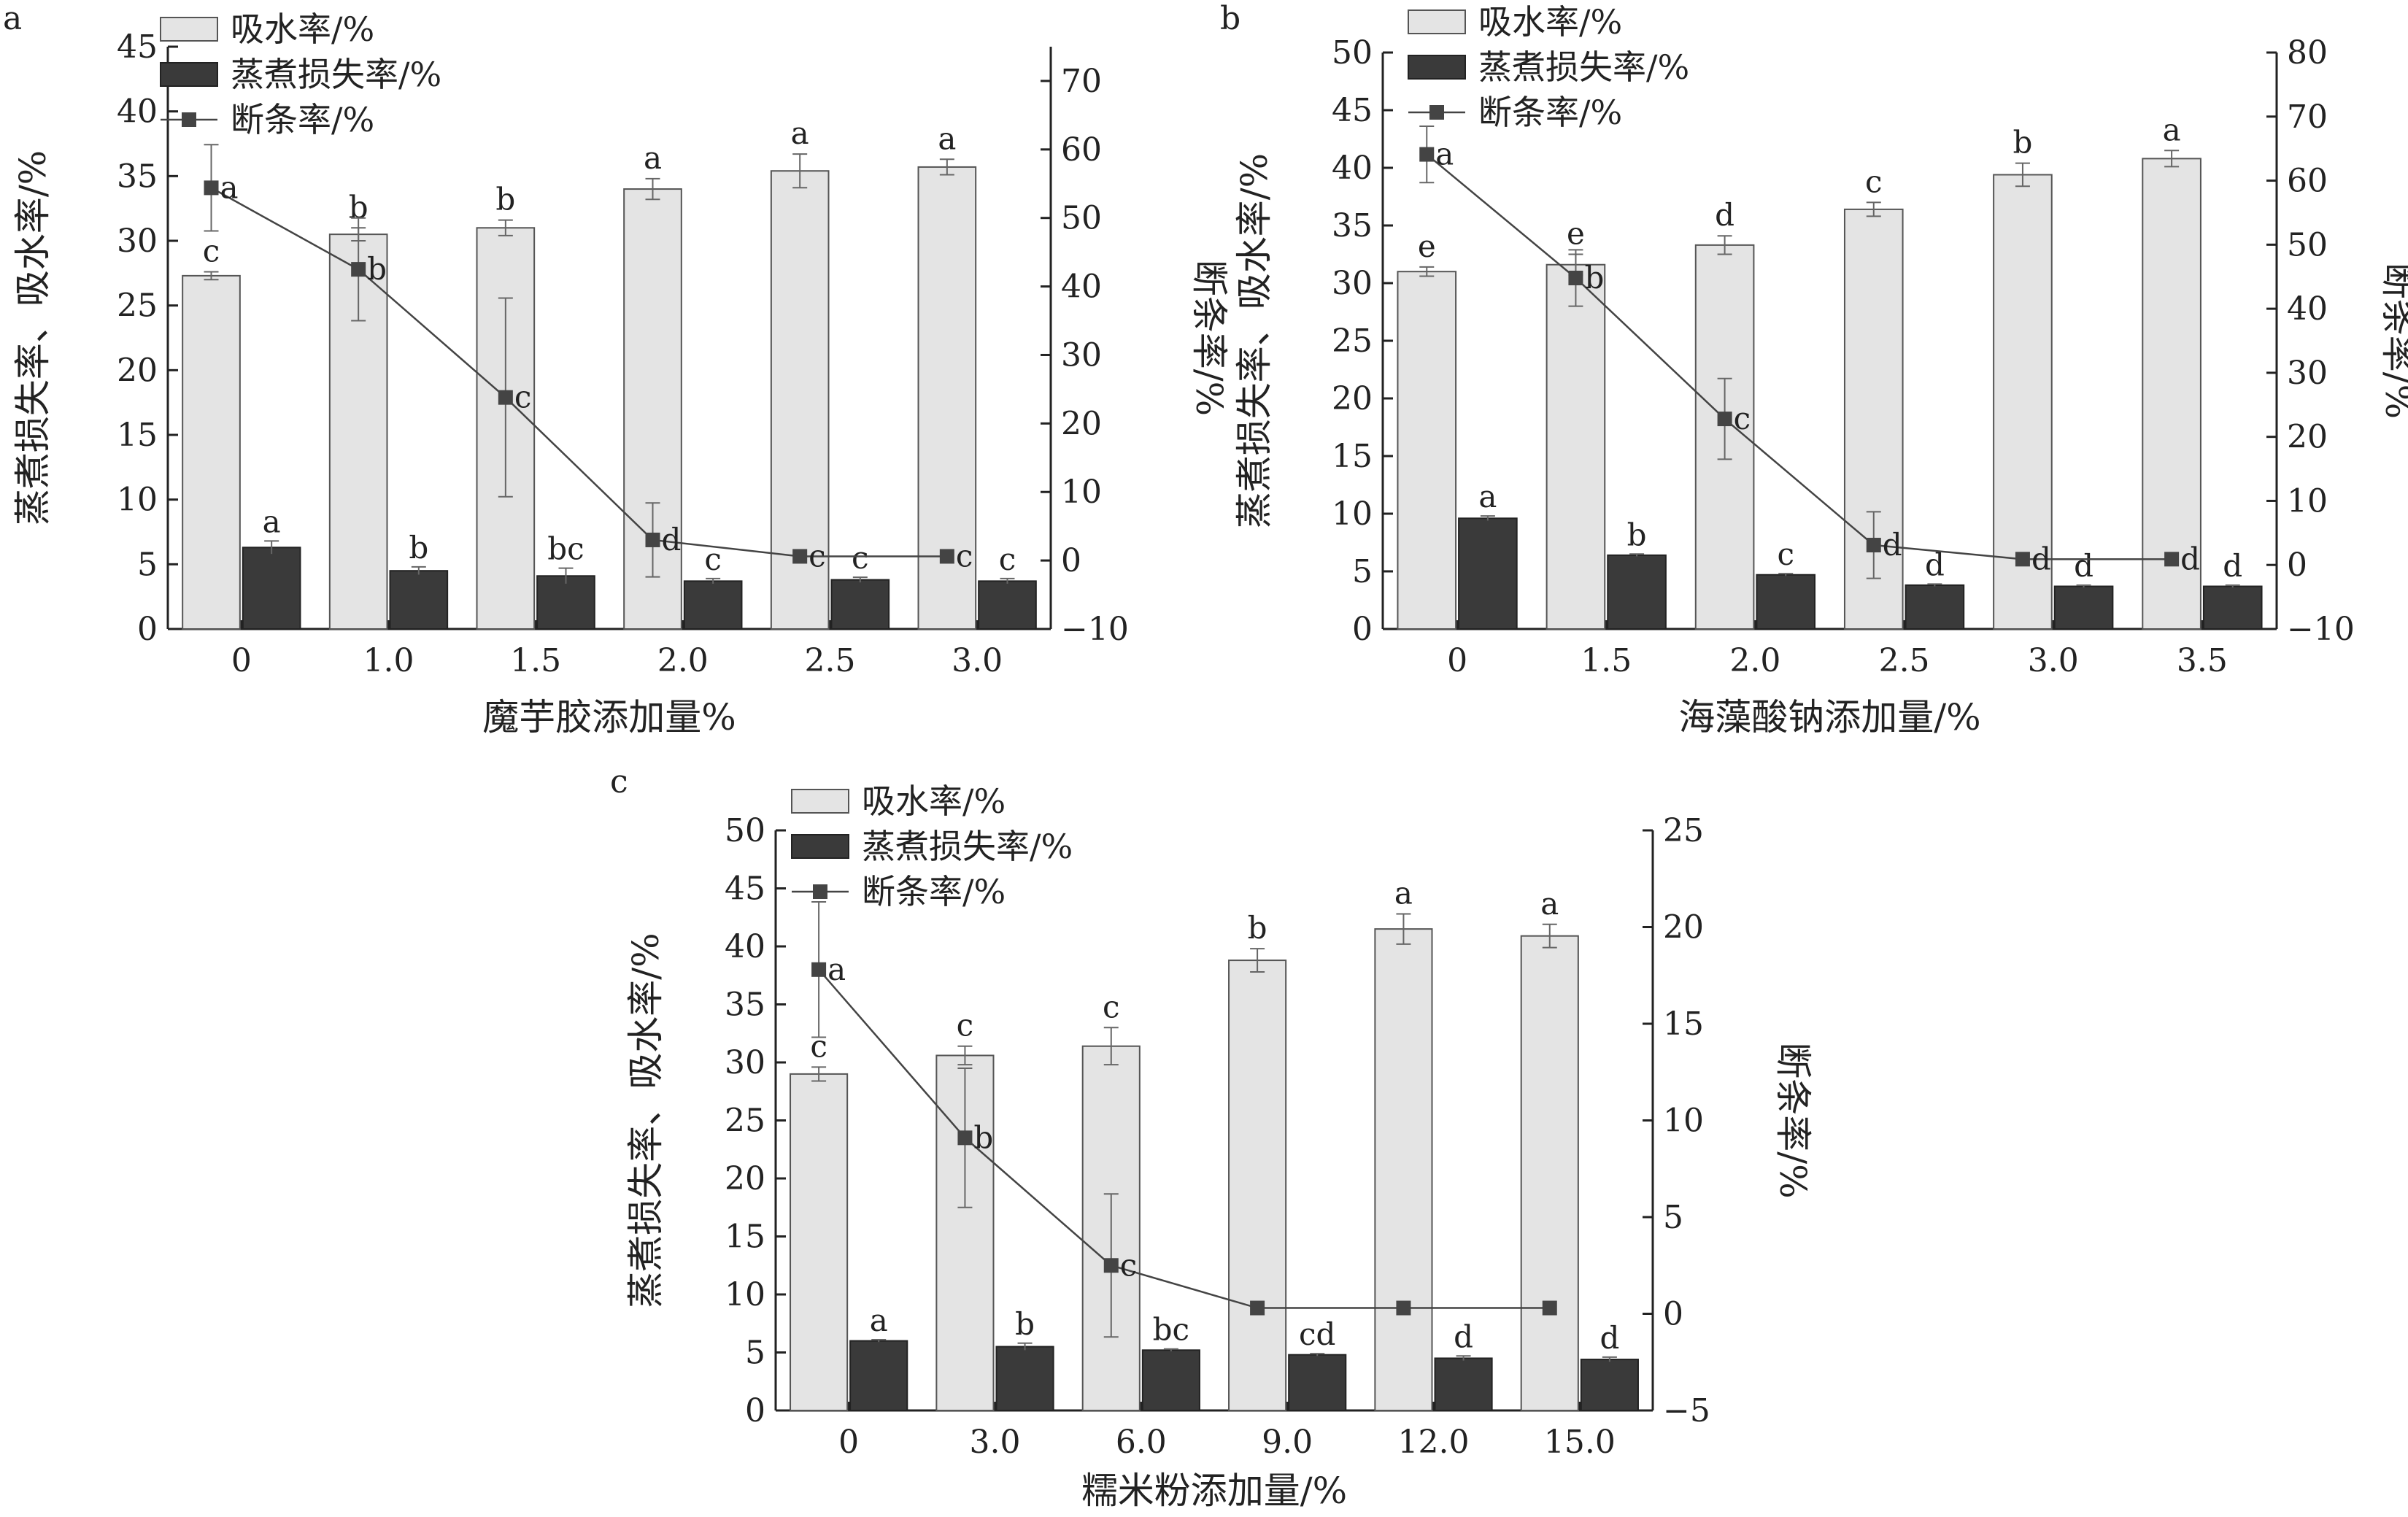 Image resolution: width=2408 pixels, height=1517 pixels. I want to click on significance-letter: e, so click(1576, 234).